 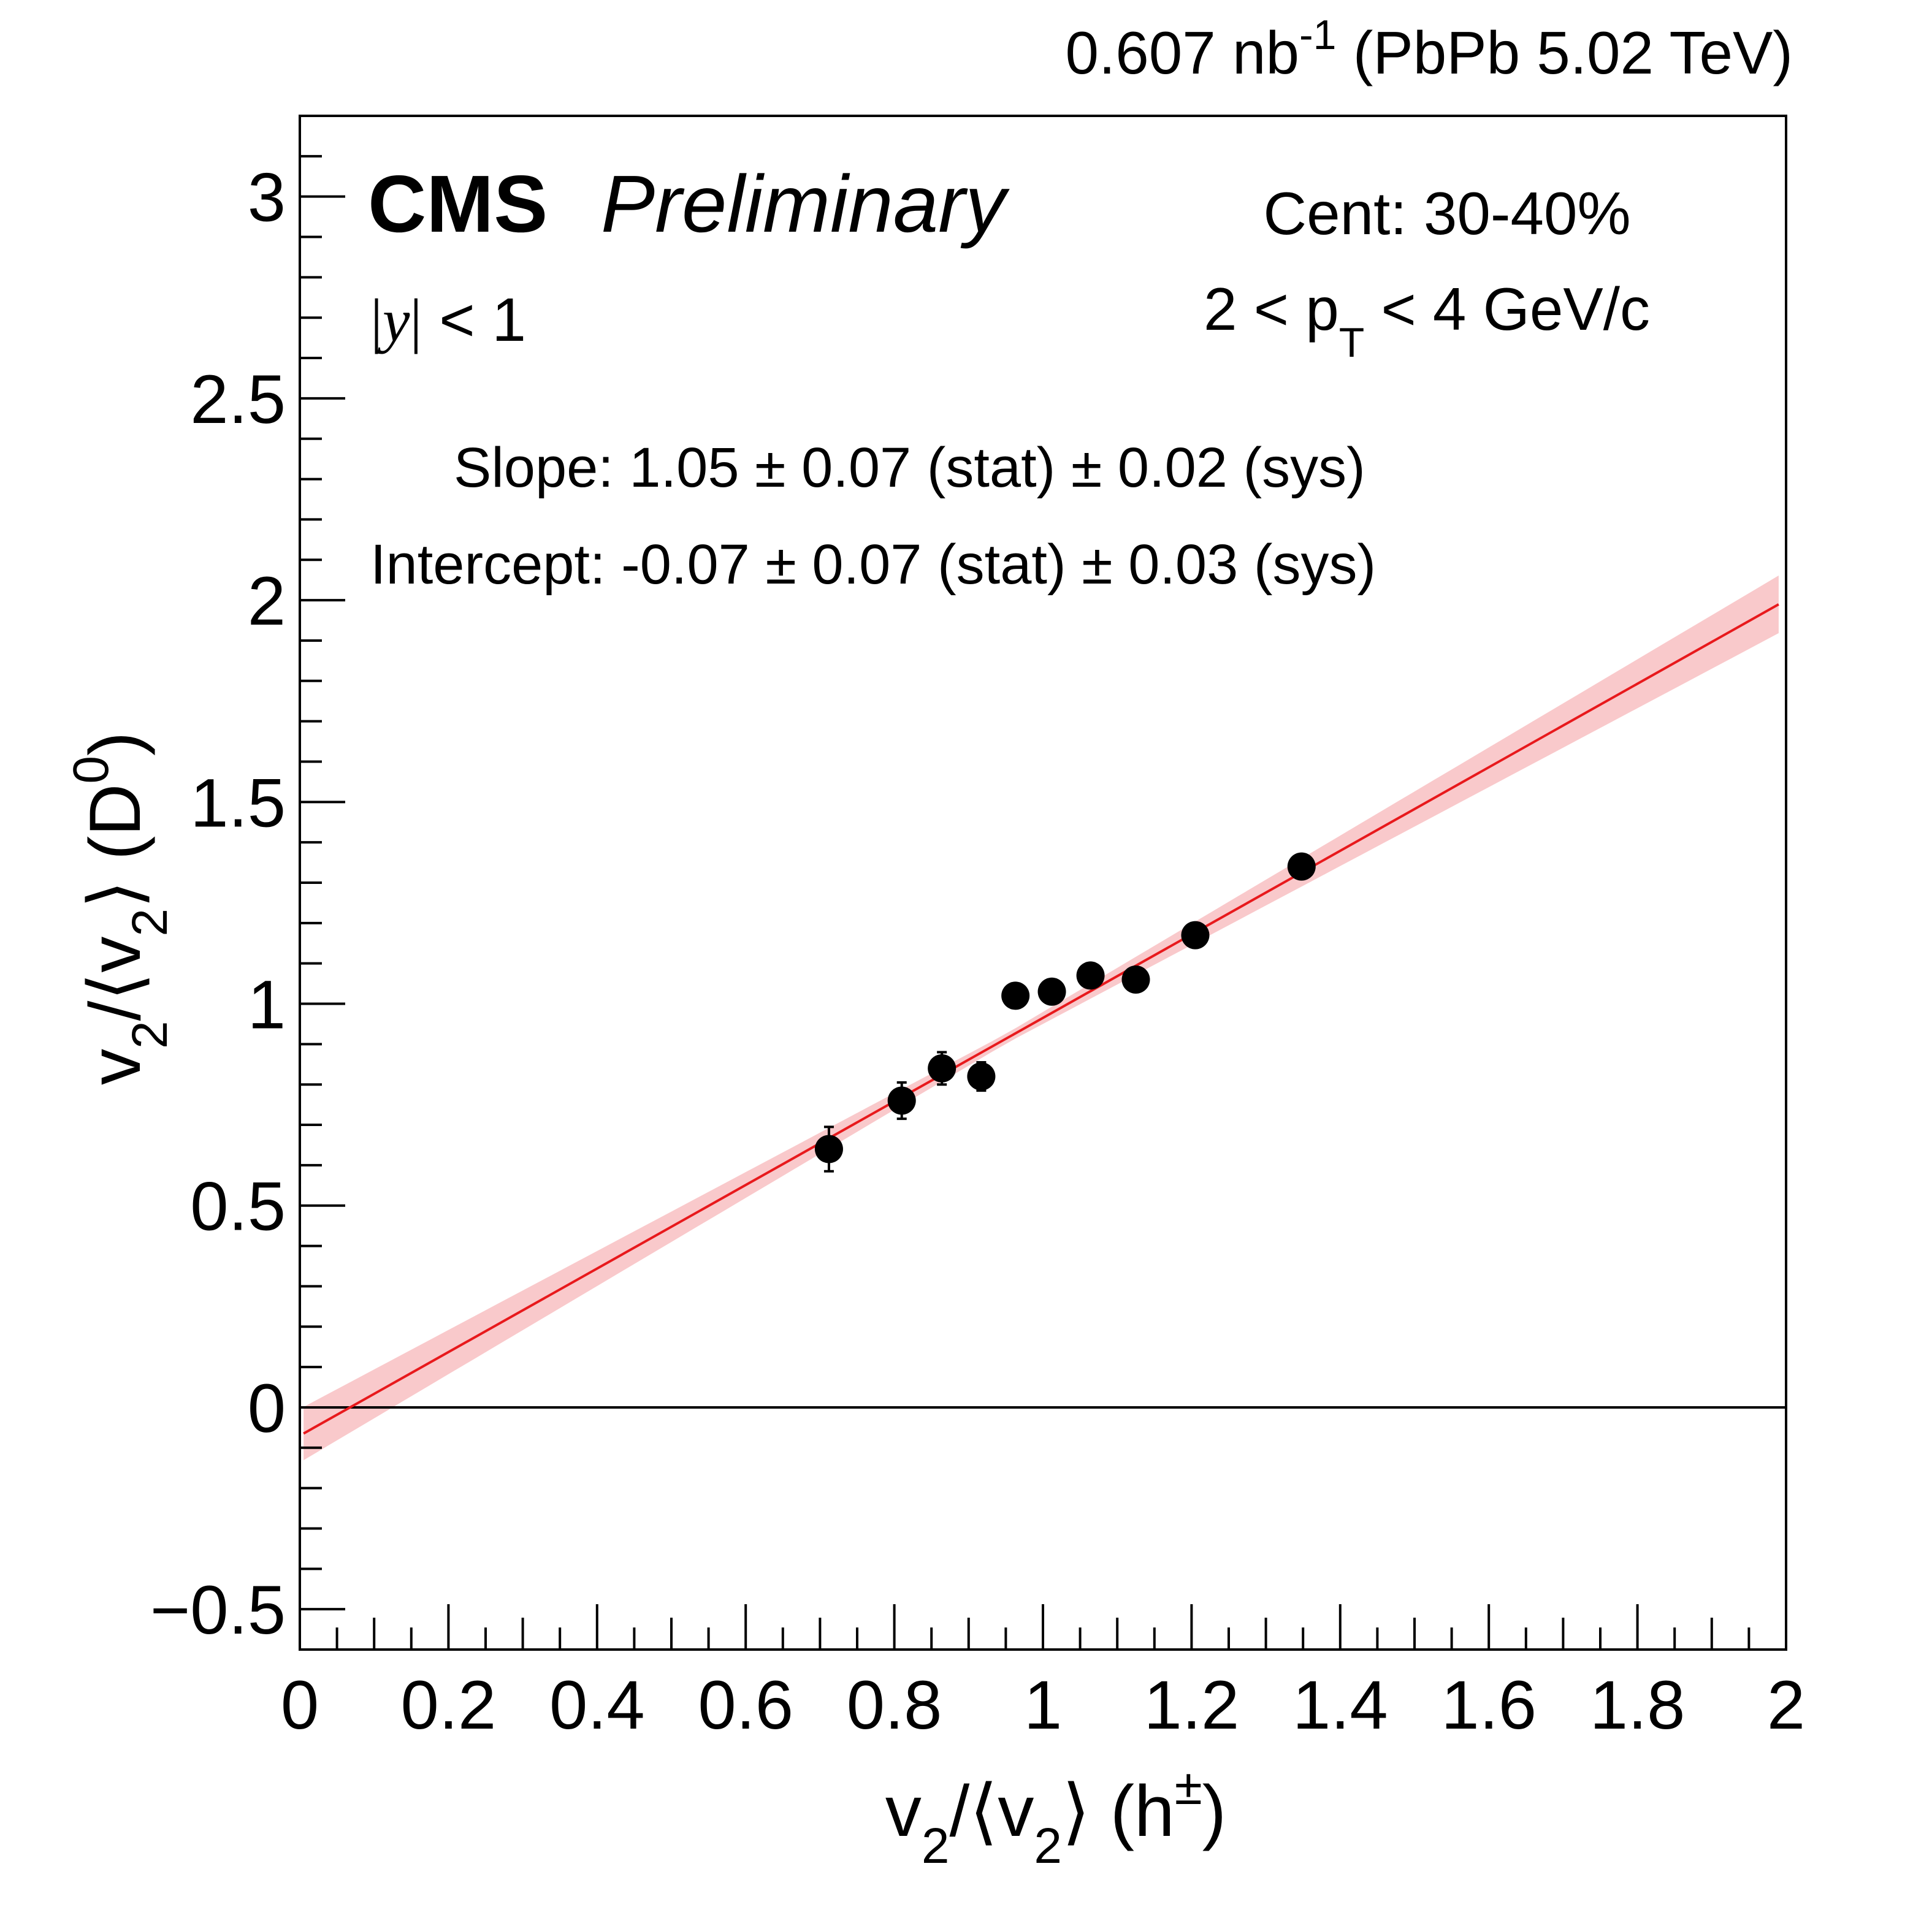 What do you see at coordinates (1427, 320) in the screenshot?
I see `pt-range-label: 2 < pT < 4 GeV/c` at bounding box center [1427, 320].